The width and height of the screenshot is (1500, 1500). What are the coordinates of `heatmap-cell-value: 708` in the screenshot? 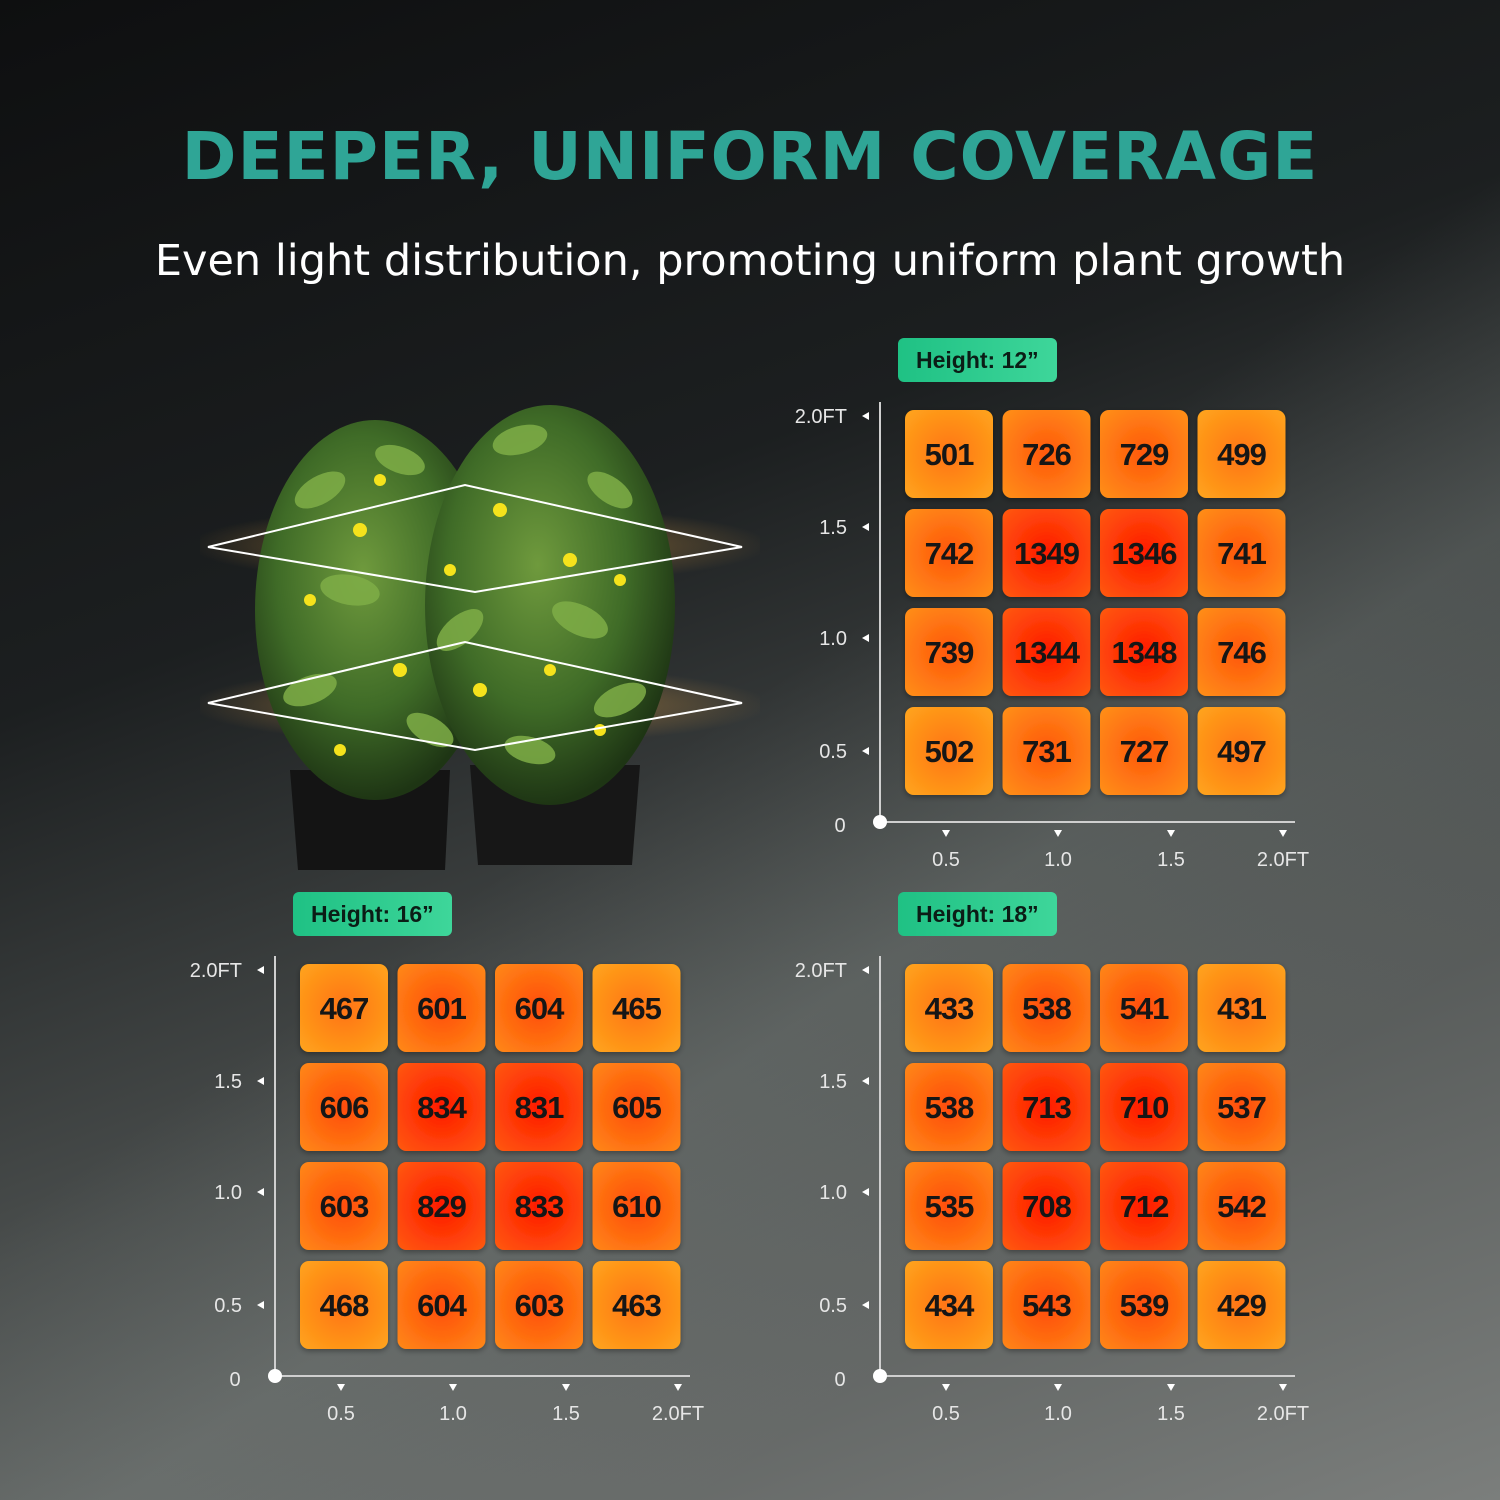 It's located at (1046, 1206).